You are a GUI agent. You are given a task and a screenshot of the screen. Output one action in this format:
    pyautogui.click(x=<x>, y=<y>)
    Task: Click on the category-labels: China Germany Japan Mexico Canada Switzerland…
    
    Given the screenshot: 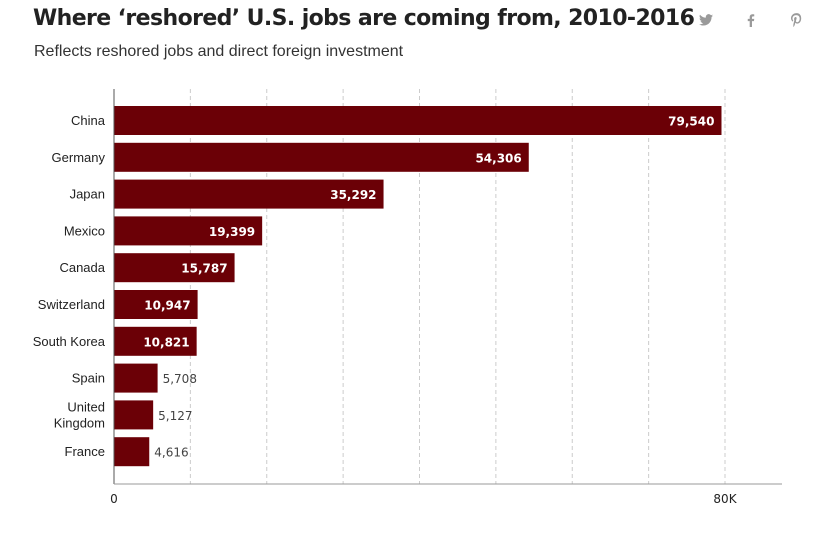 What is the action you would take?
    pyautogui.click(x=69, y=286)
    